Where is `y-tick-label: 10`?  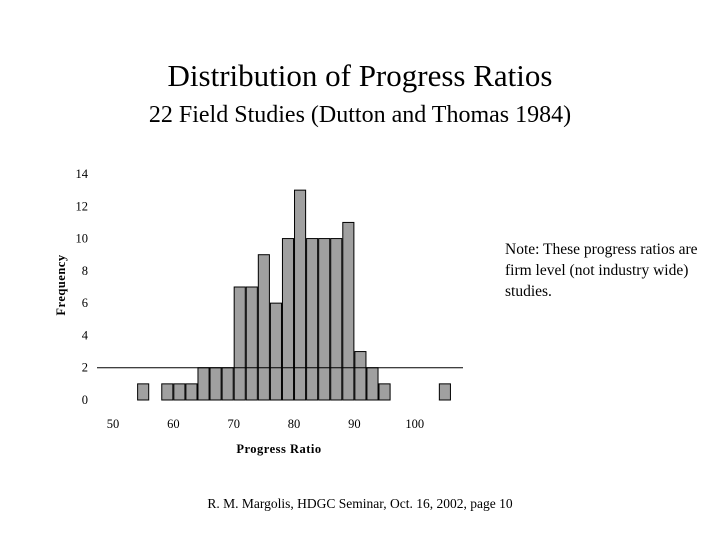 y-tick-label: 10 is located at coordinates (82, 239).